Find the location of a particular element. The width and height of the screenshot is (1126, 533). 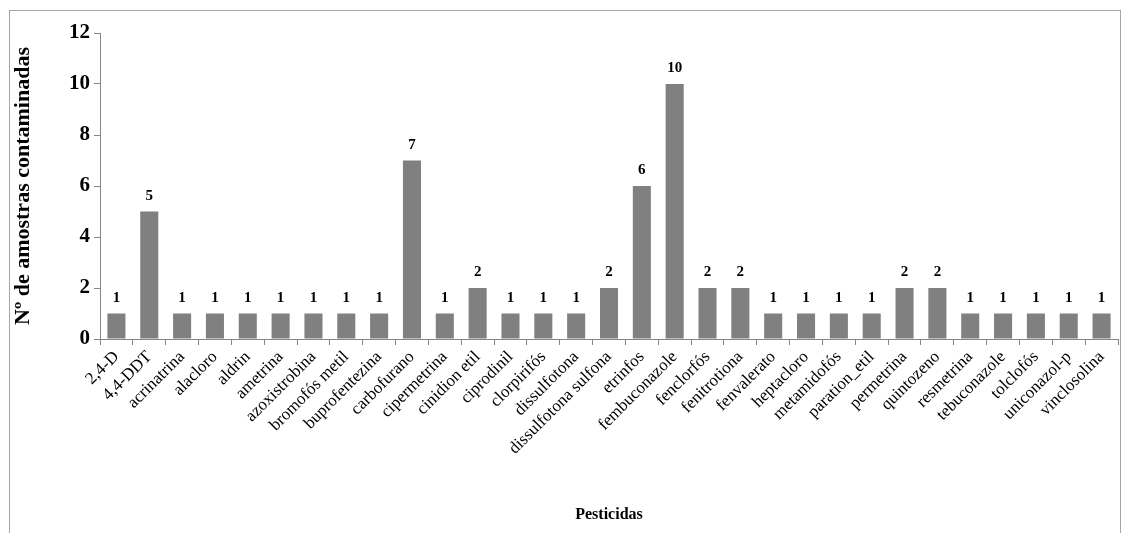

y-axis-title: Nº de amostras contaminadas is located at coordinates (21, 185).